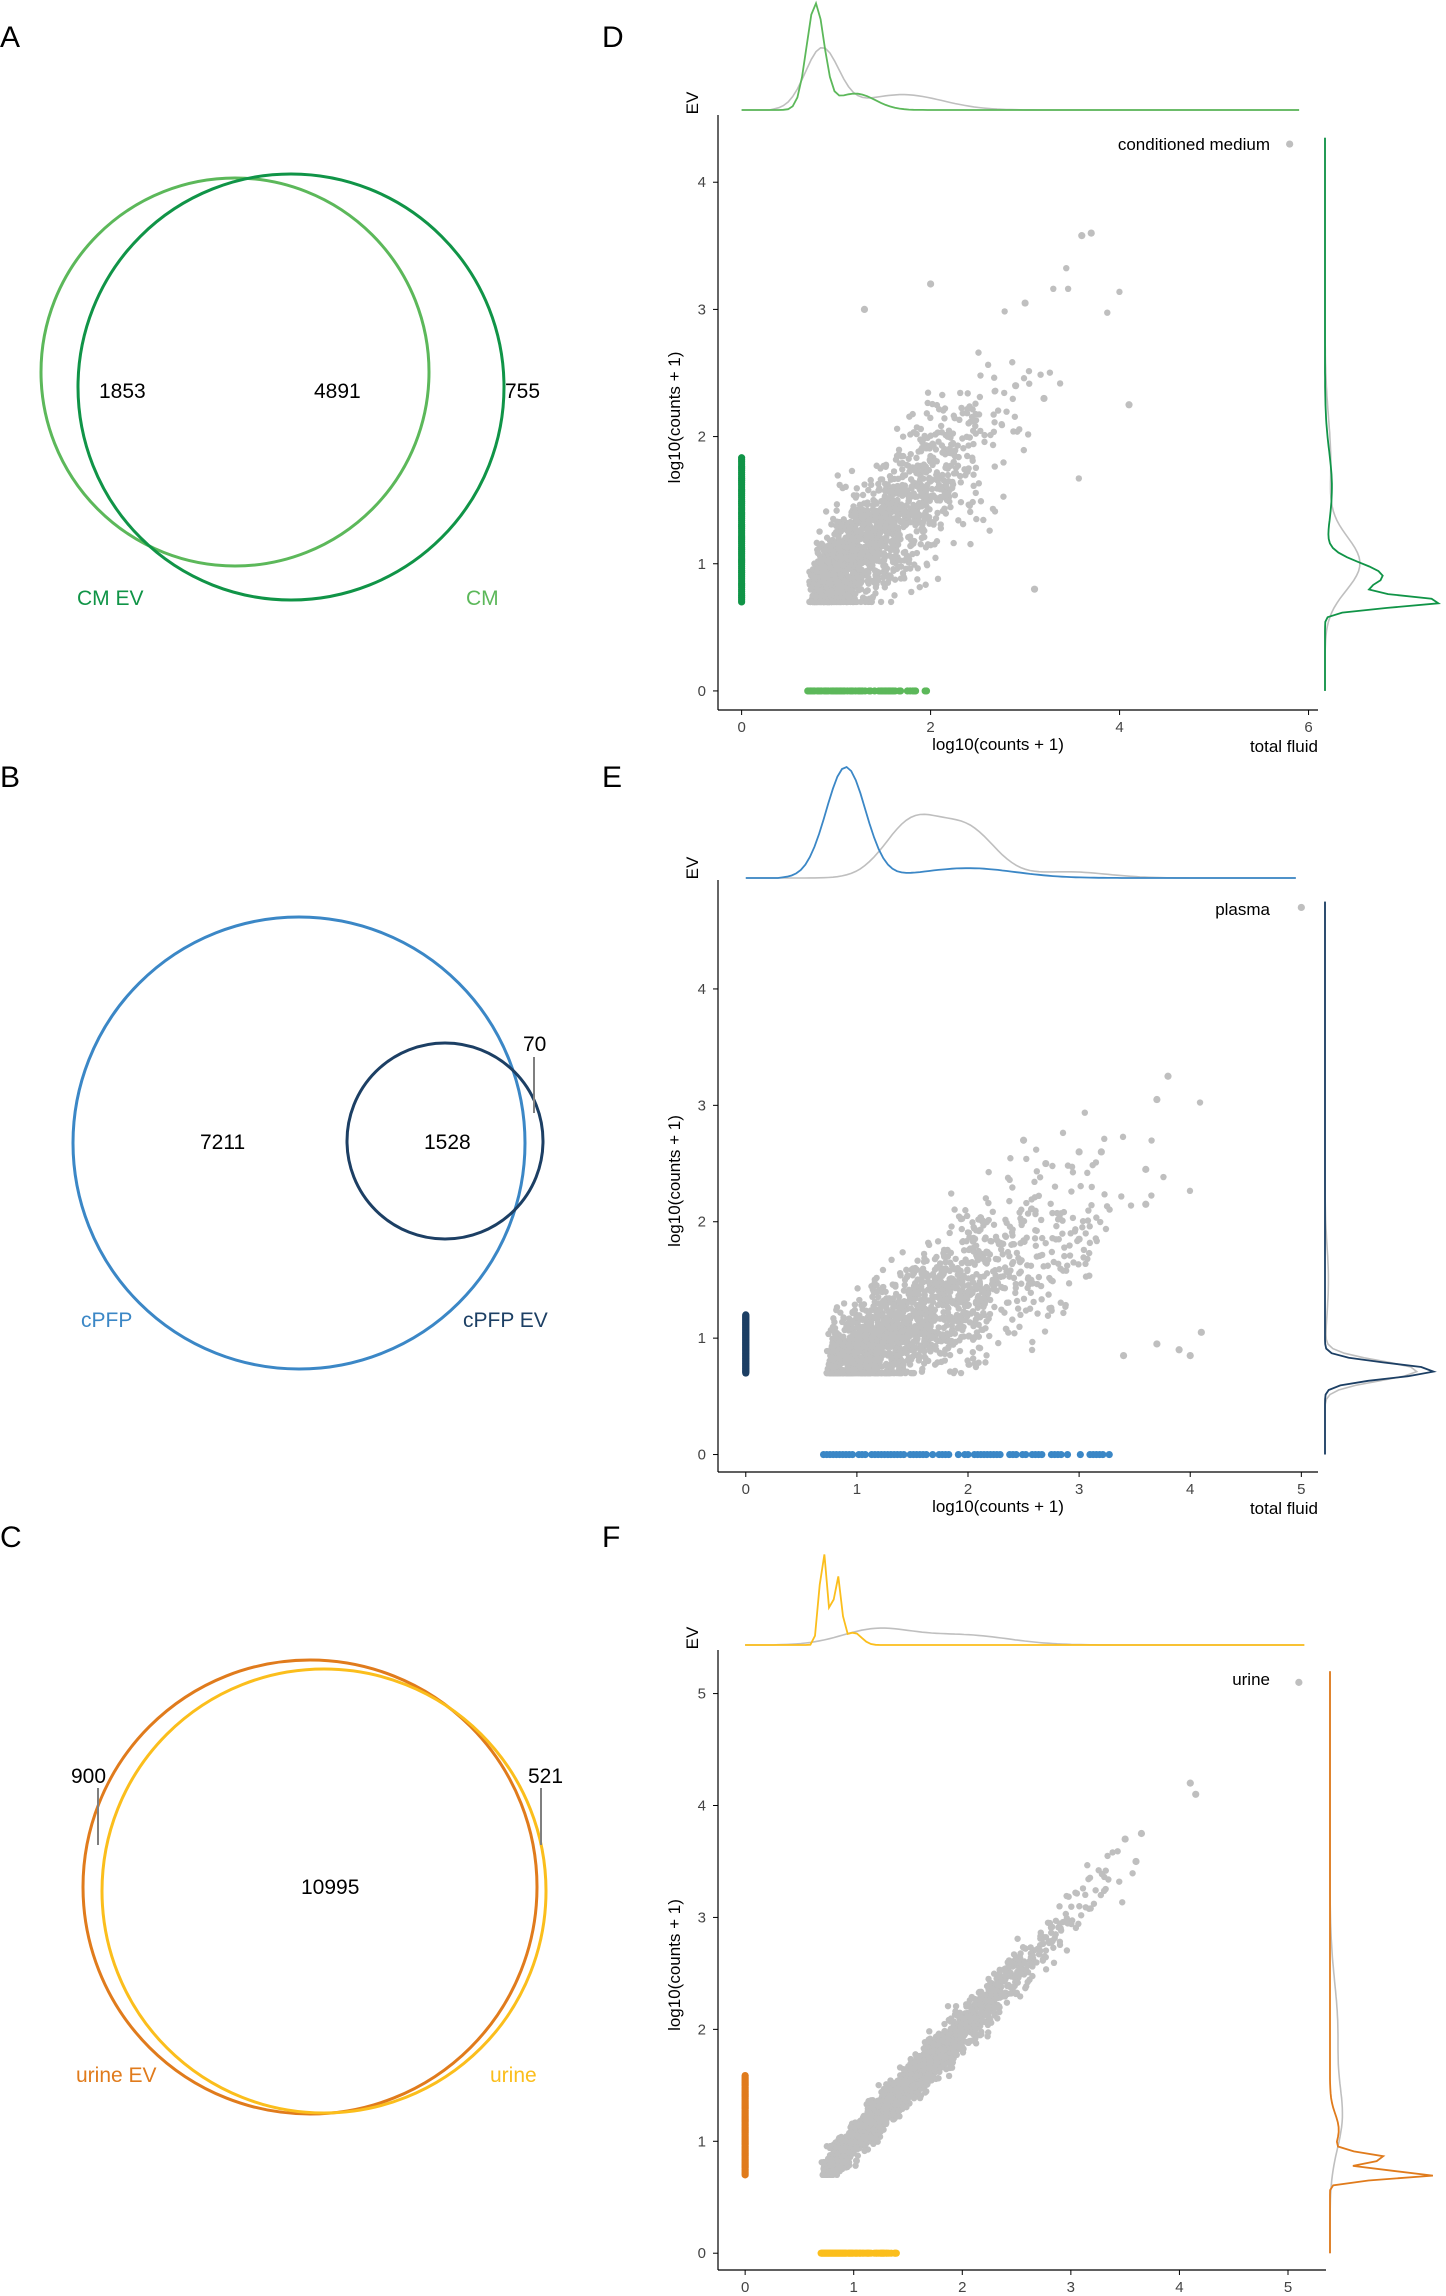 This screenshot has width=1446, height=2296. What do you see at coordinates (867, 691) in the screenshot?
I see `fluid-only-points` at bounding box center [867, 691].